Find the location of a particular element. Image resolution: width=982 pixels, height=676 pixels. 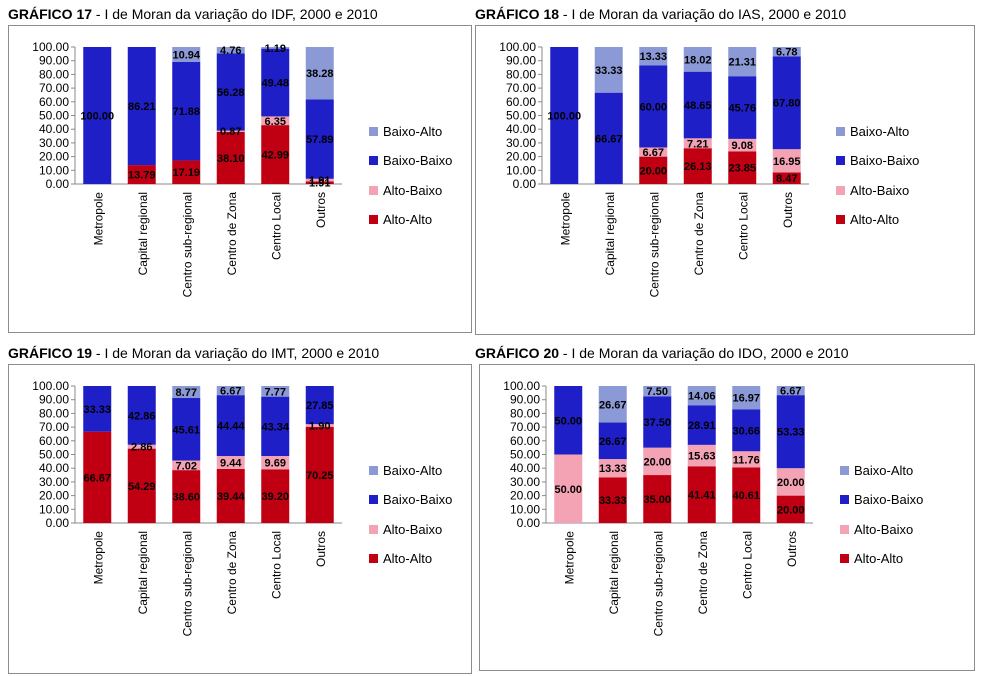

data-label: 86.21 is located at coordinates (142, 107).